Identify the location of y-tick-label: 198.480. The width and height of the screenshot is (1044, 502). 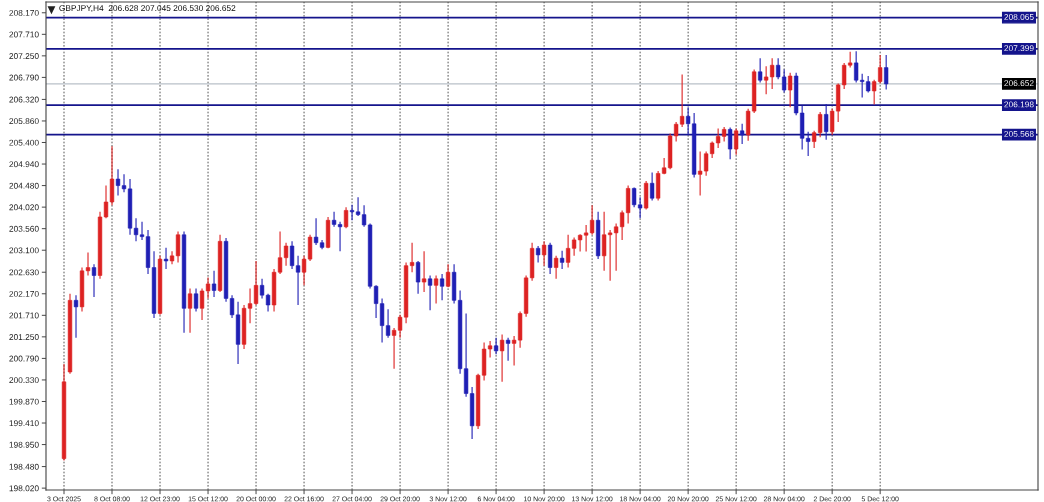
(24, 466).